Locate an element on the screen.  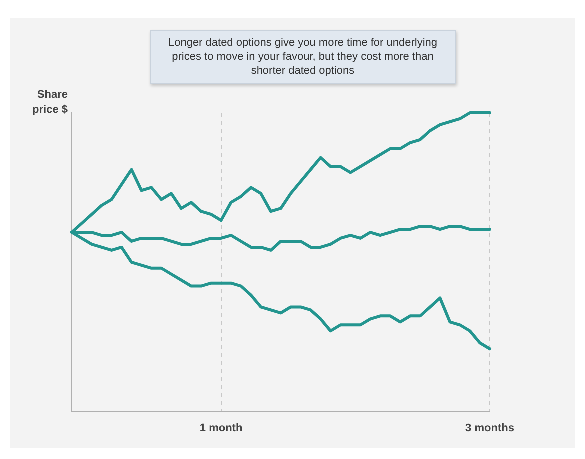
x-tick-label: 1 month is located at coordinates (221, 428).